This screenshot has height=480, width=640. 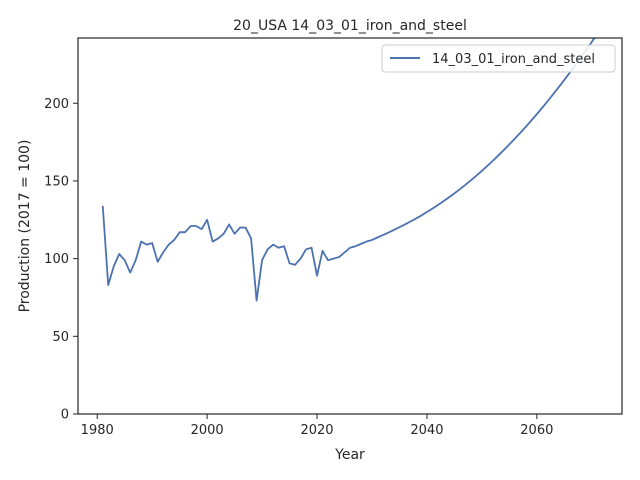 I want to click on legend: 14_03_01_iron_and_steel, so click(x=498, y=58).